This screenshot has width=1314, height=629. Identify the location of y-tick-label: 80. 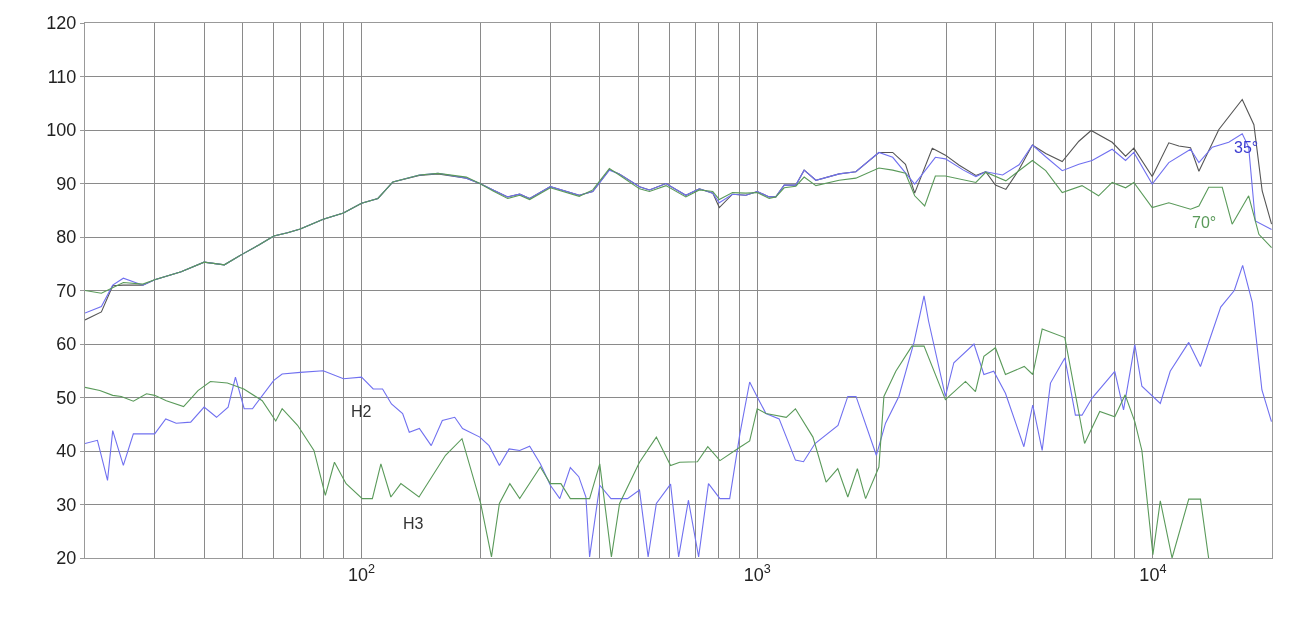
(66, 237).